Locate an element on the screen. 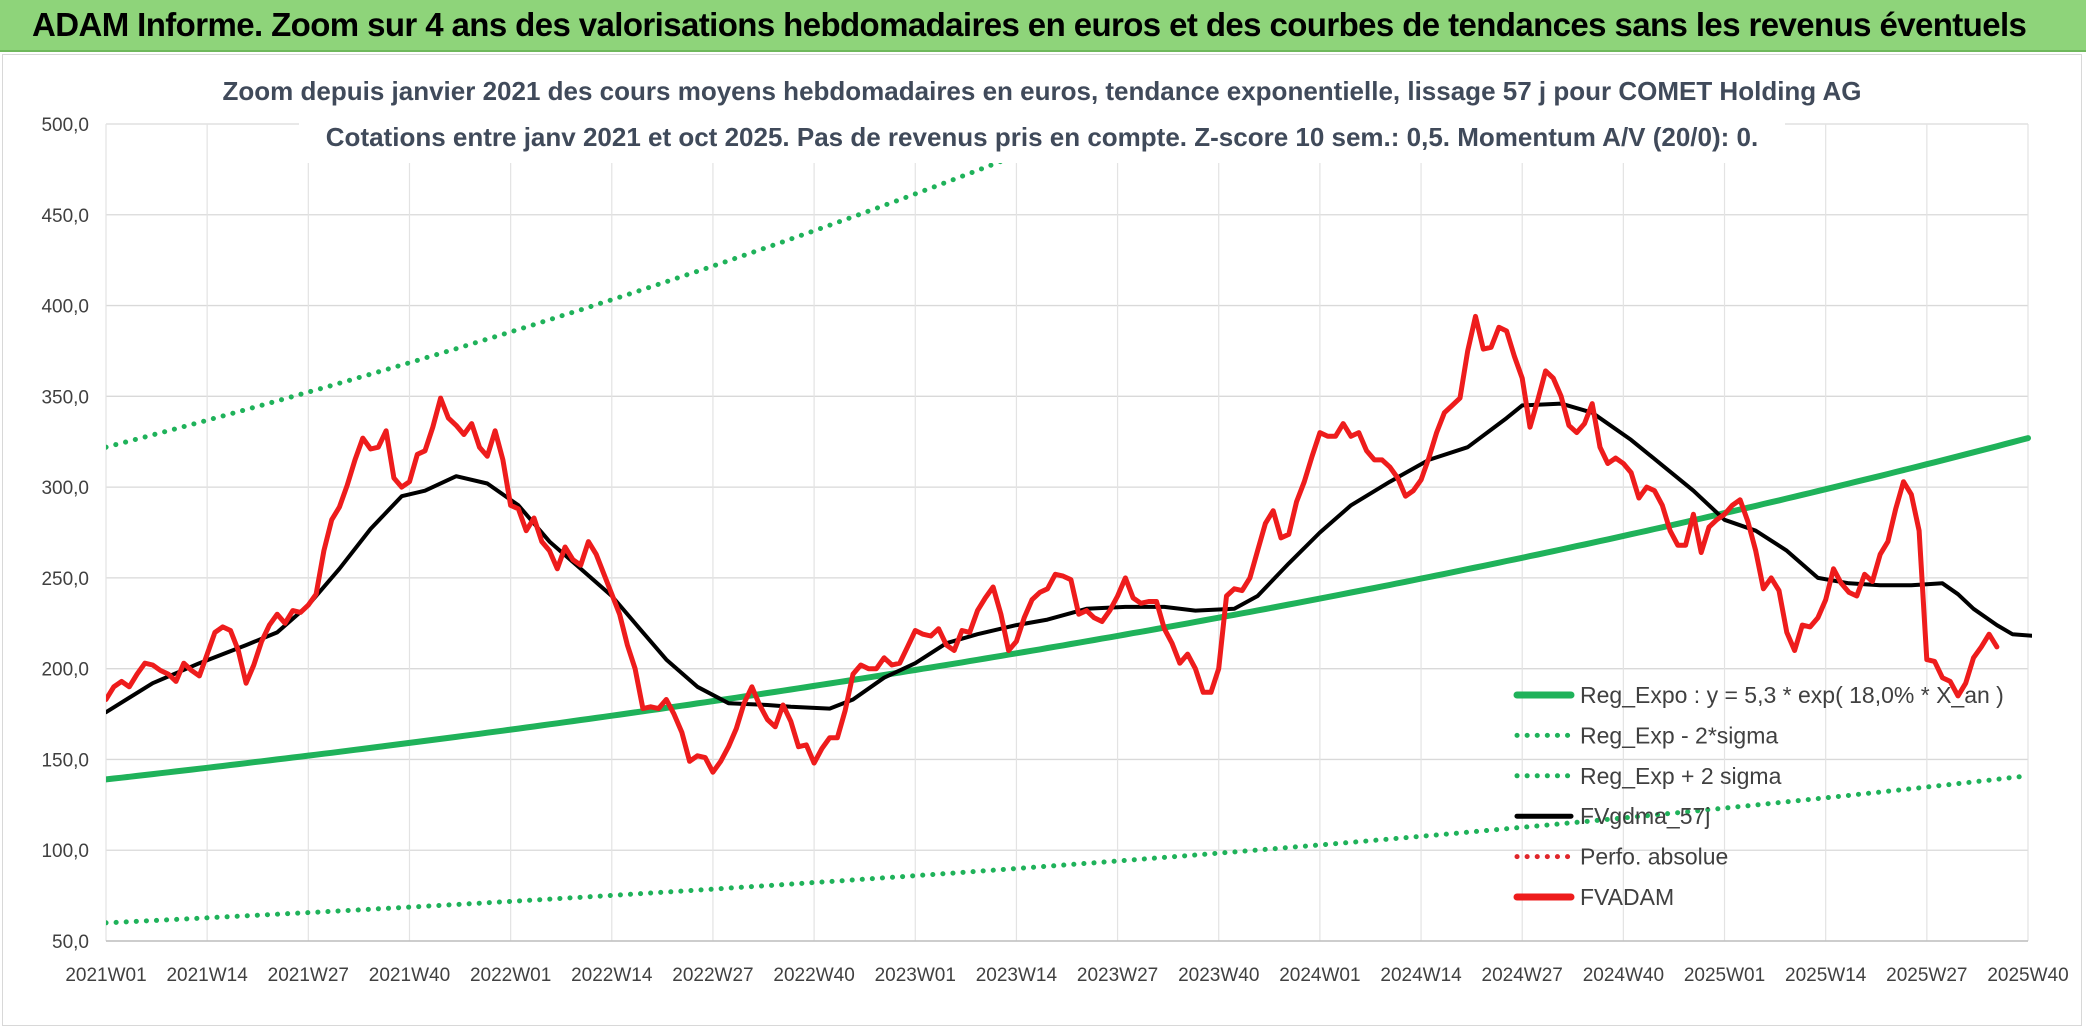 The image size is (2086, 1031). x-tick-label: 2025W27 is located at coordinates (1926, 975).